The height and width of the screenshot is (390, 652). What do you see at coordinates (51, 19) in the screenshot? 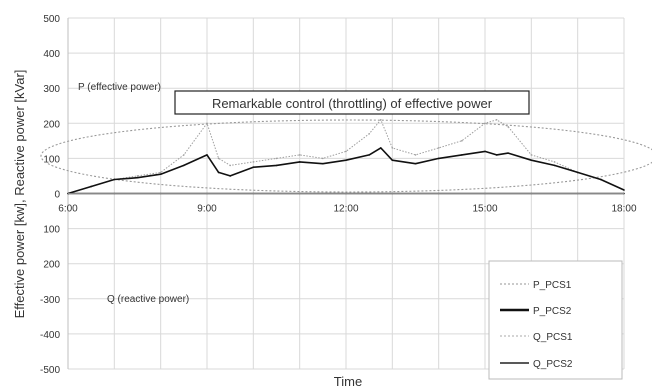
I see `y-tick-label: 500` at bounding box center [51, 19].